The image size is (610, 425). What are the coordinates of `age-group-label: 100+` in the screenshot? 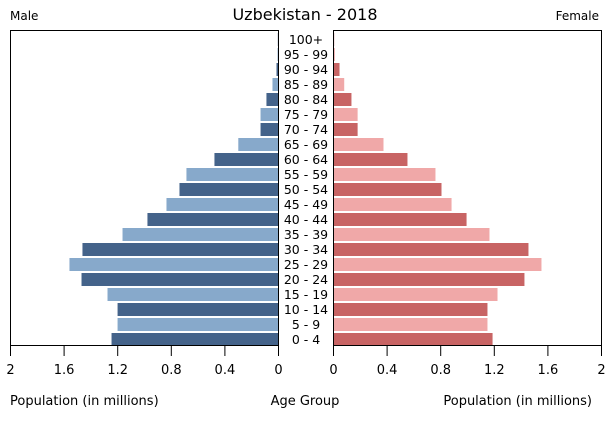 It's located at (306, 39).